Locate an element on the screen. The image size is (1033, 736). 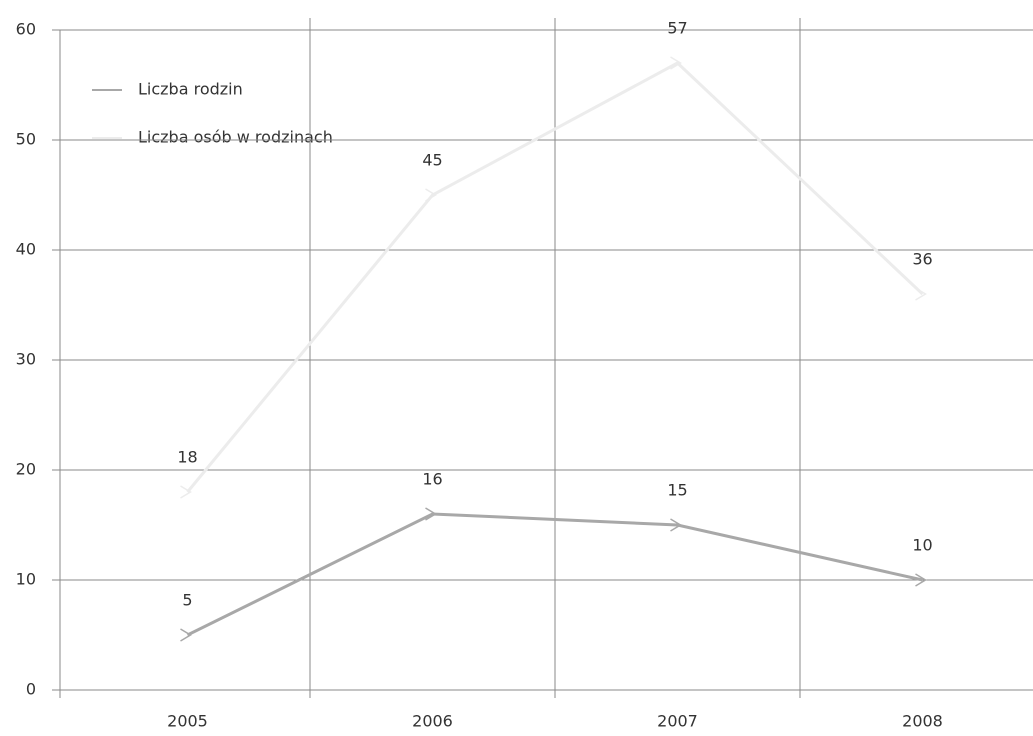
data-label: 45 is located at coordinates (432, 160).